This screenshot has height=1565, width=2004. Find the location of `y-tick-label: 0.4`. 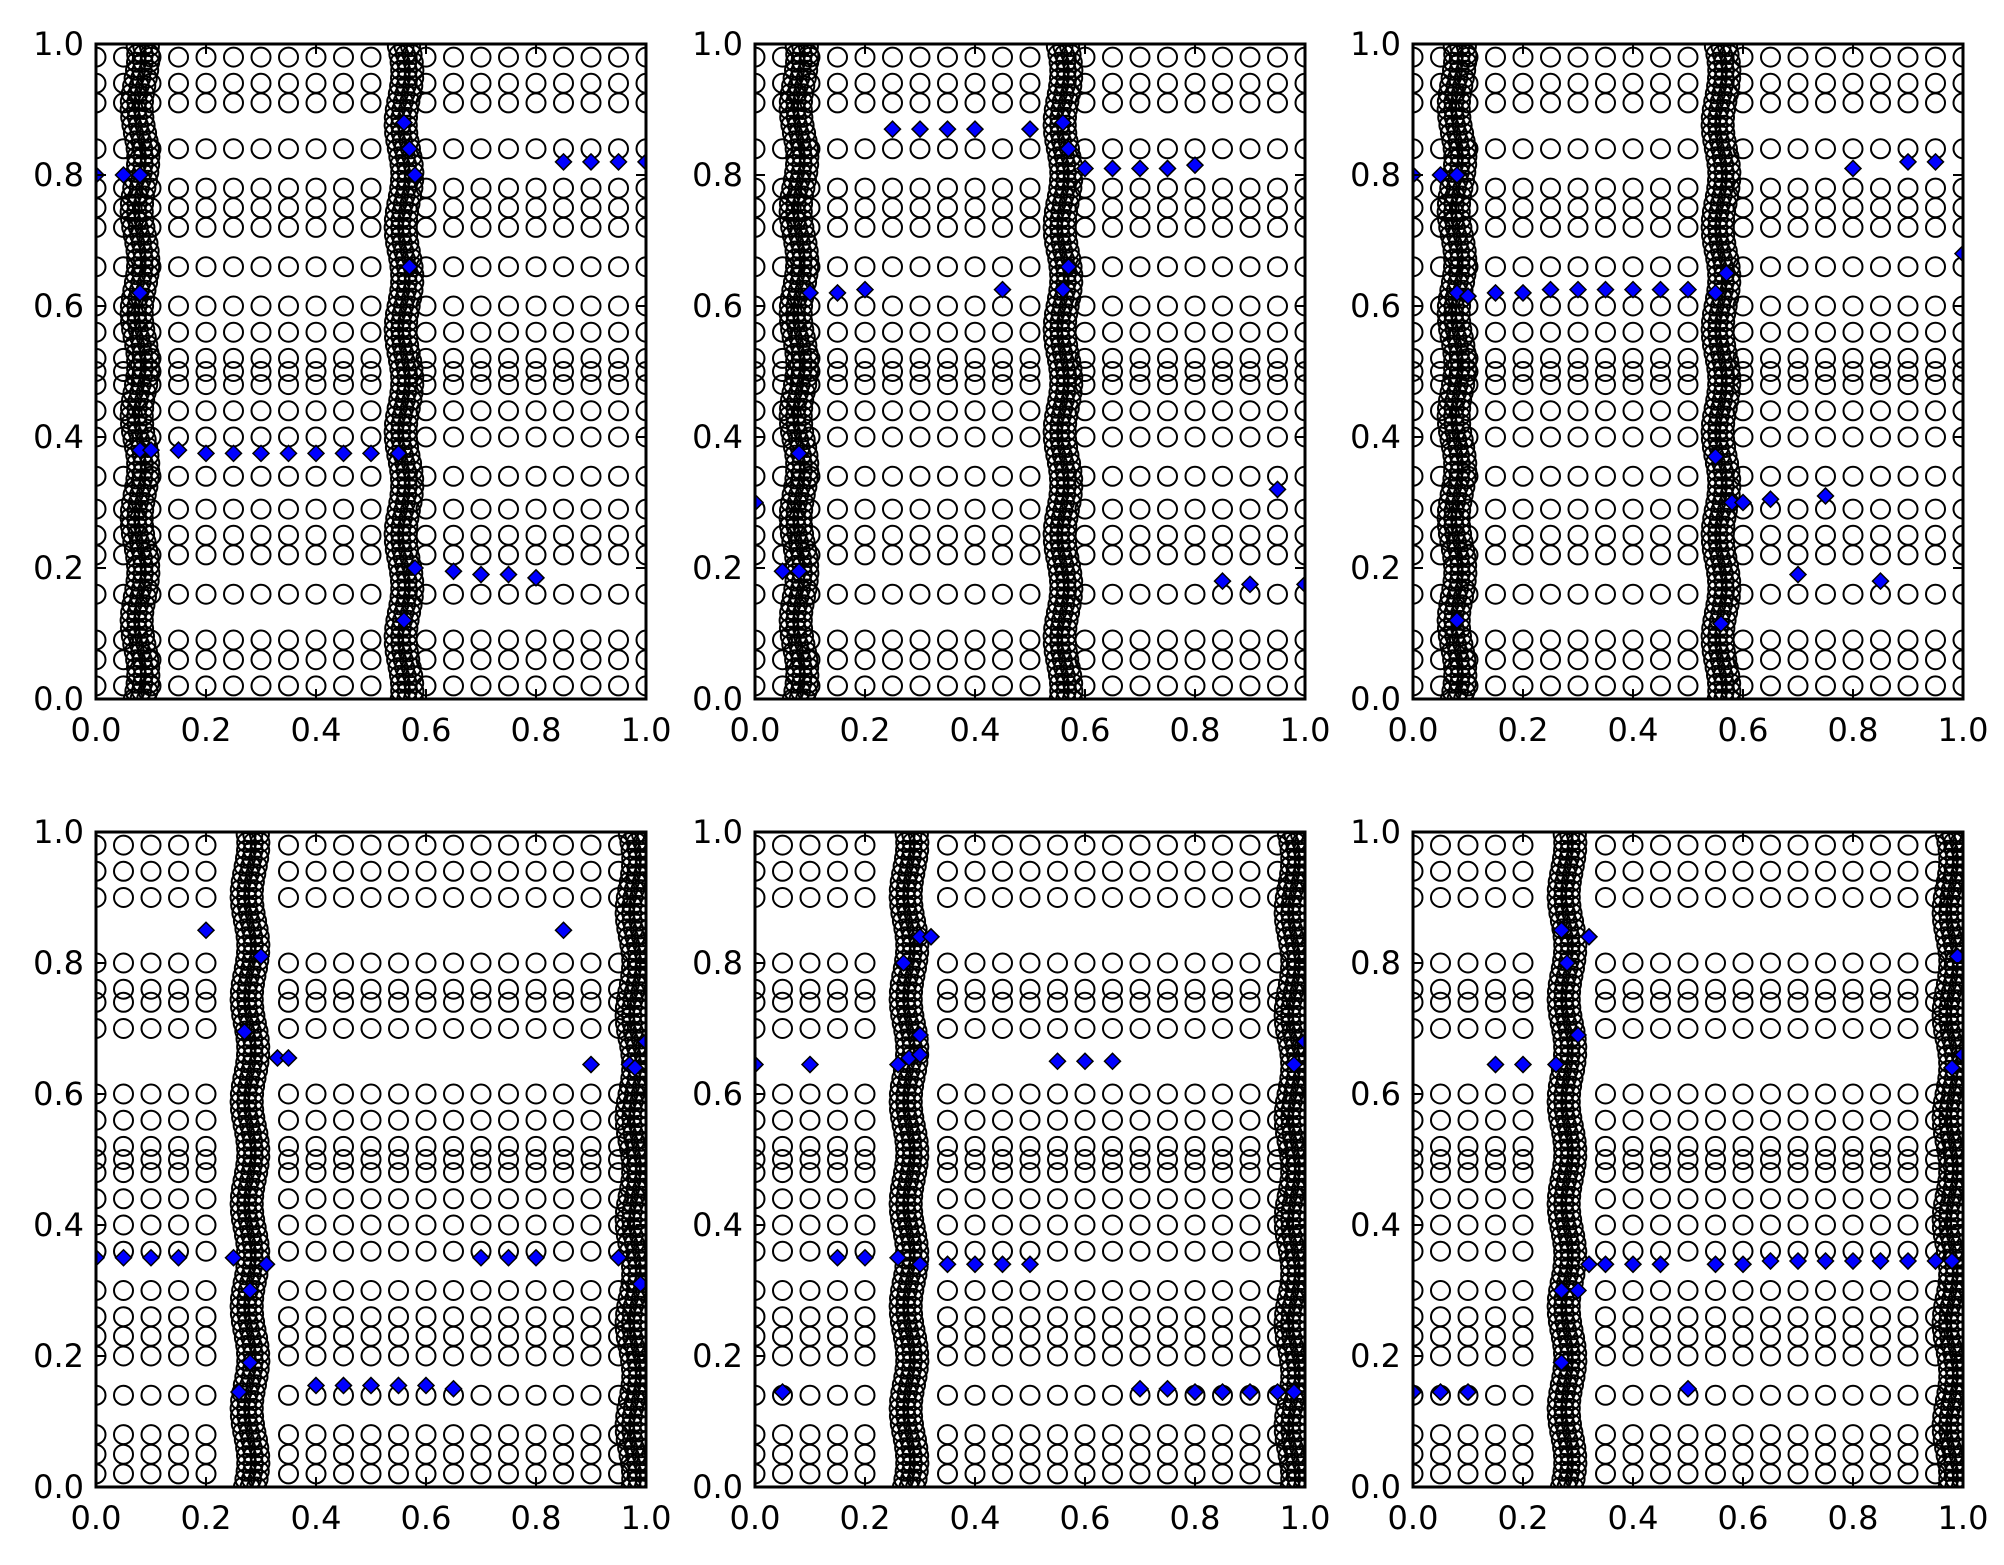

y-tick-label: 0.4 is located at coordinates (58, 1225).